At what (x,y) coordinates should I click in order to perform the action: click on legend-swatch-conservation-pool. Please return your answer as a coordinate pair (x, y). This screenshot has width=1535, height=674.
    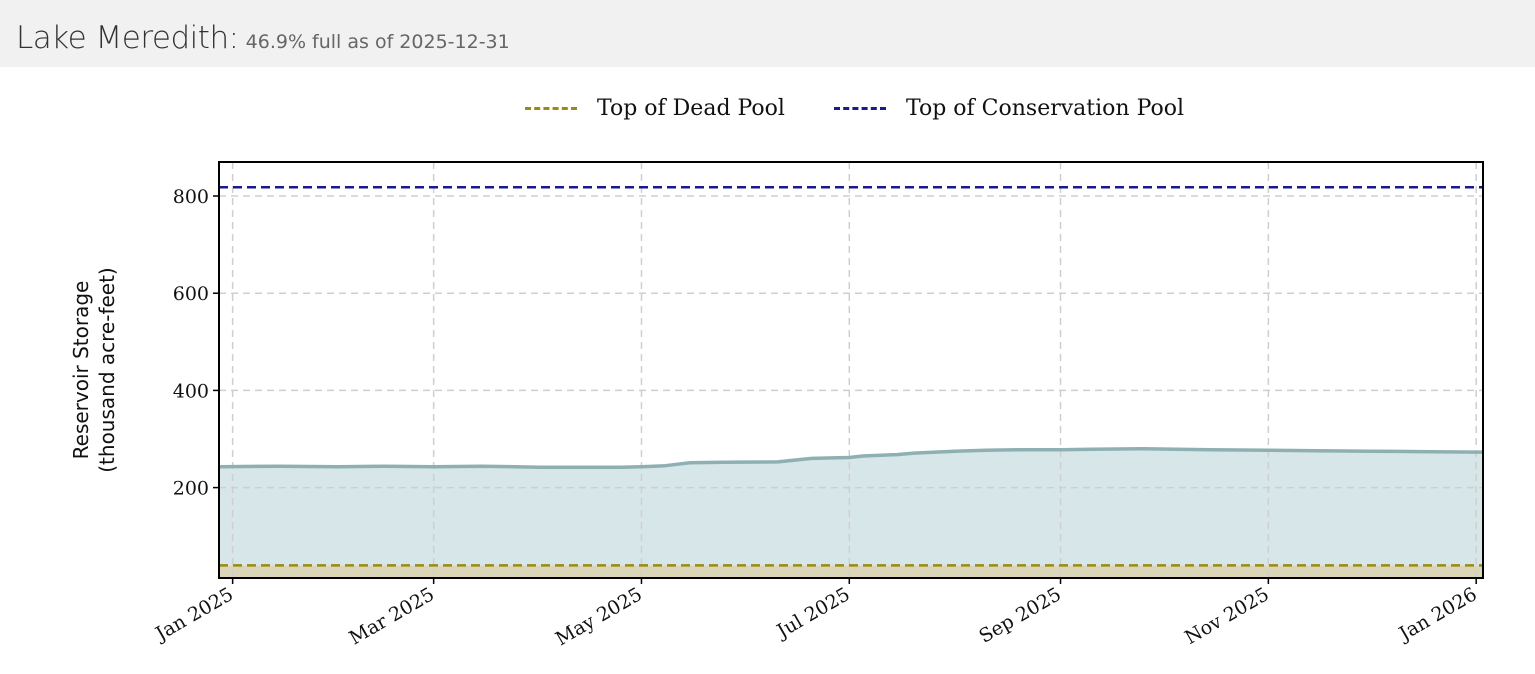
    Looking at the image, I should click on (860, 108).